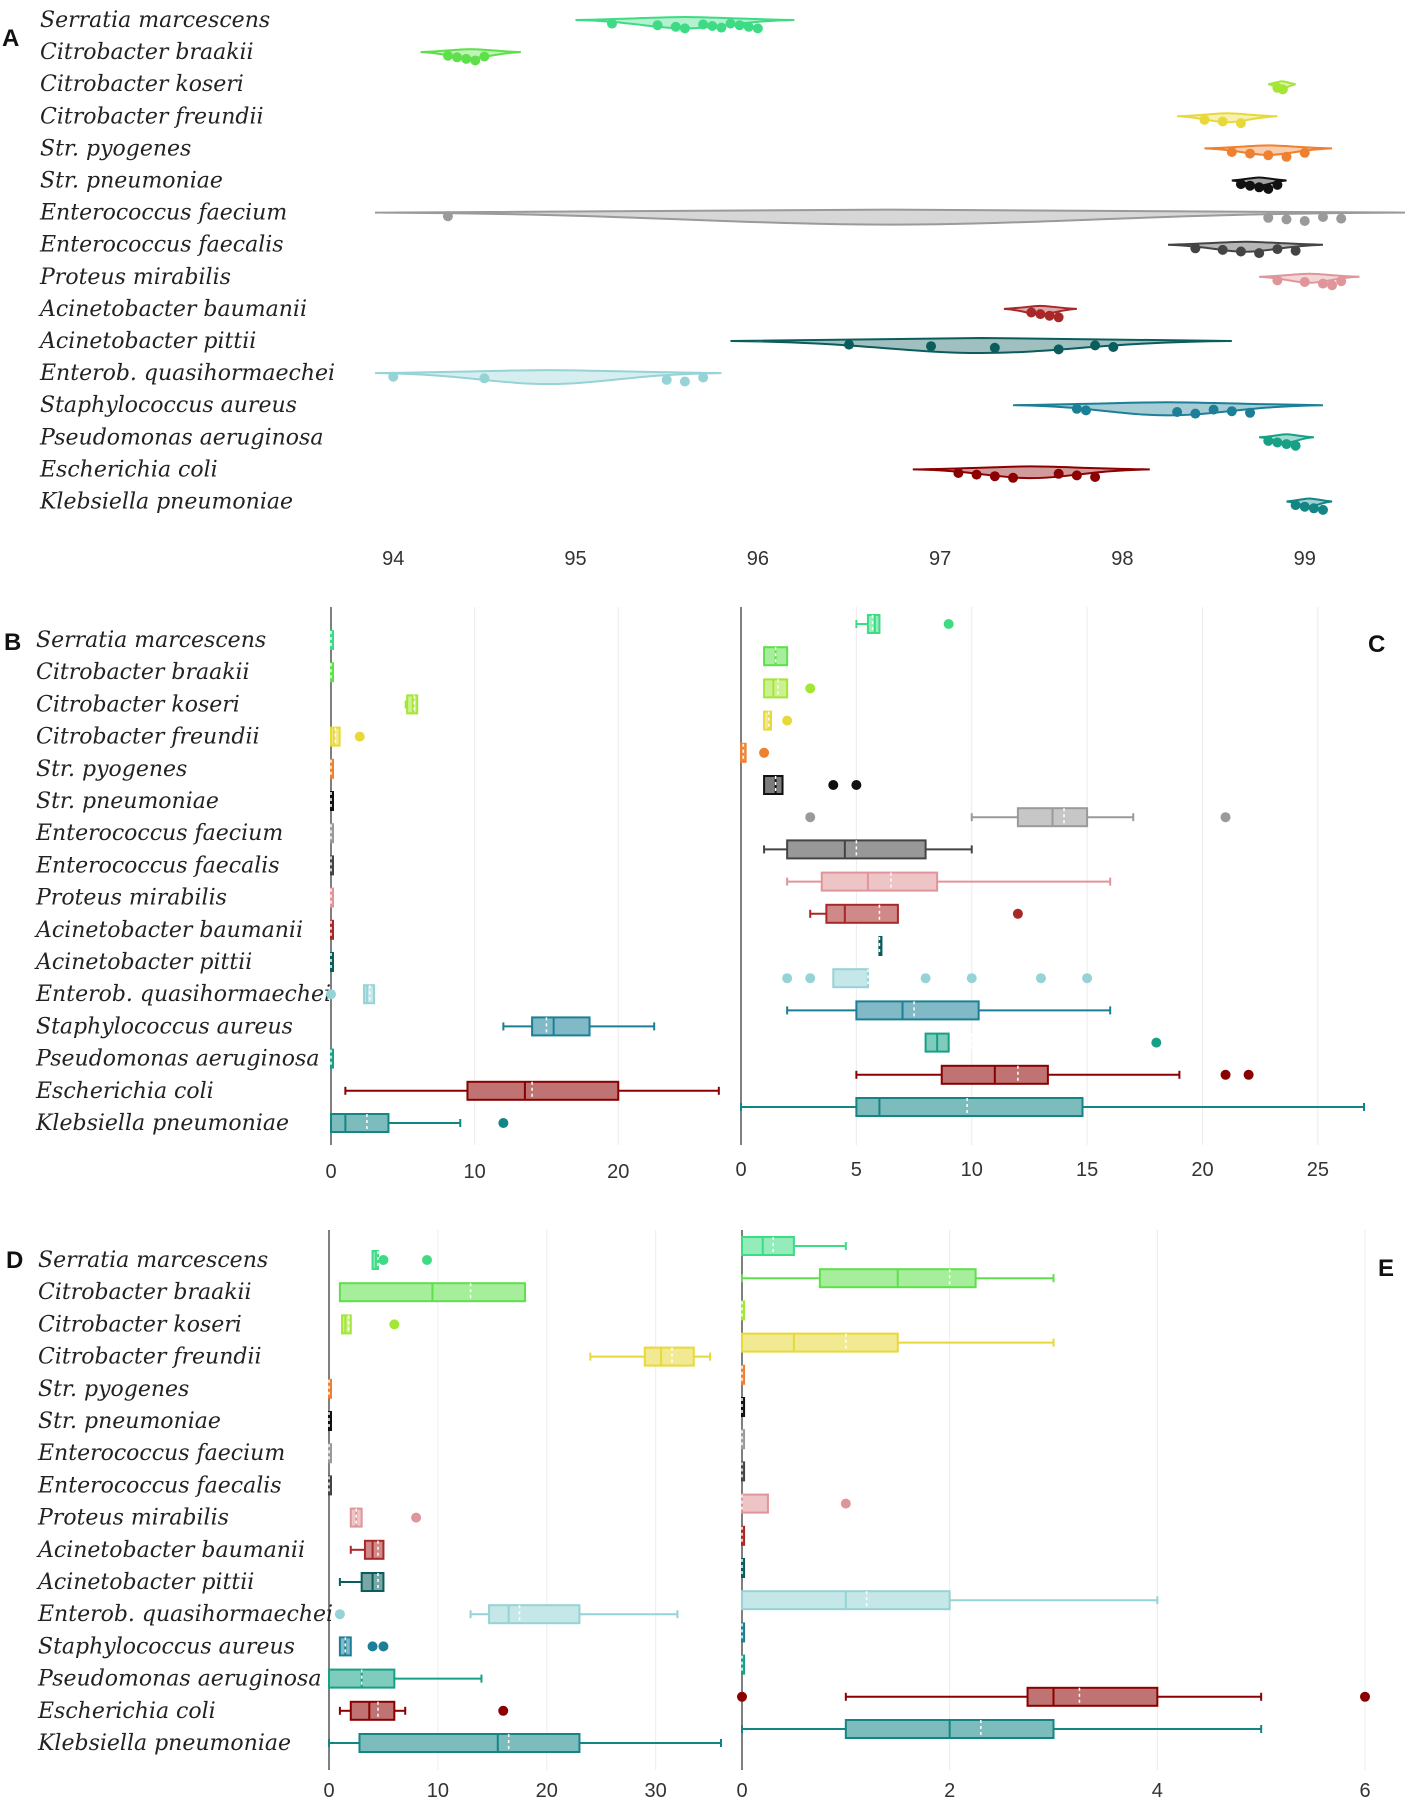  Describe the element at coordinates (548, 377) in the screenshot. I see `violin-shape` at that location.